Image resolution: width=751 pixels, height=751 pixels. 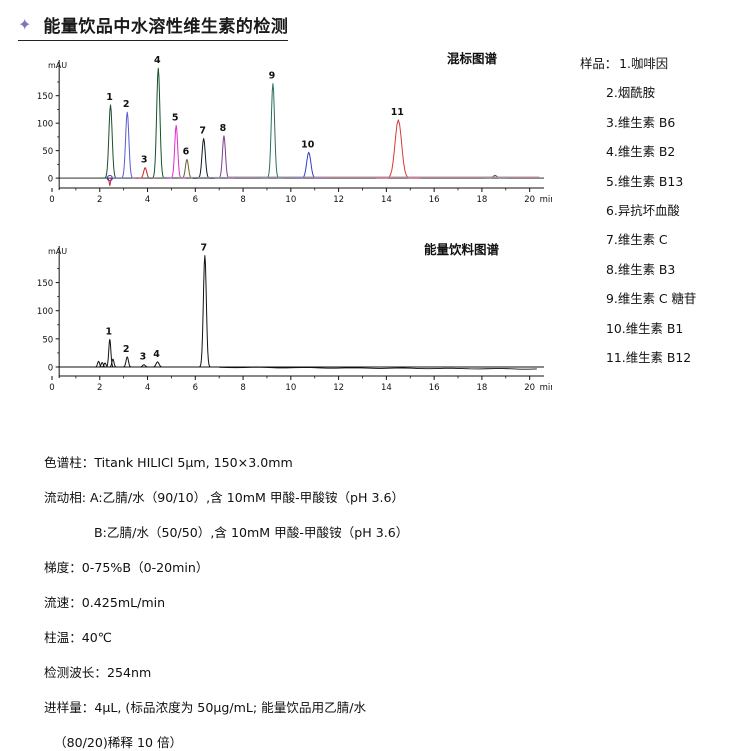 I want to click on method-line-mobile-phase-a: 流动相: A:乙腈/水（90/10）,含 10mM 甲酸-甲酸铵（pH 3.6）, so click(x=224, y=497).